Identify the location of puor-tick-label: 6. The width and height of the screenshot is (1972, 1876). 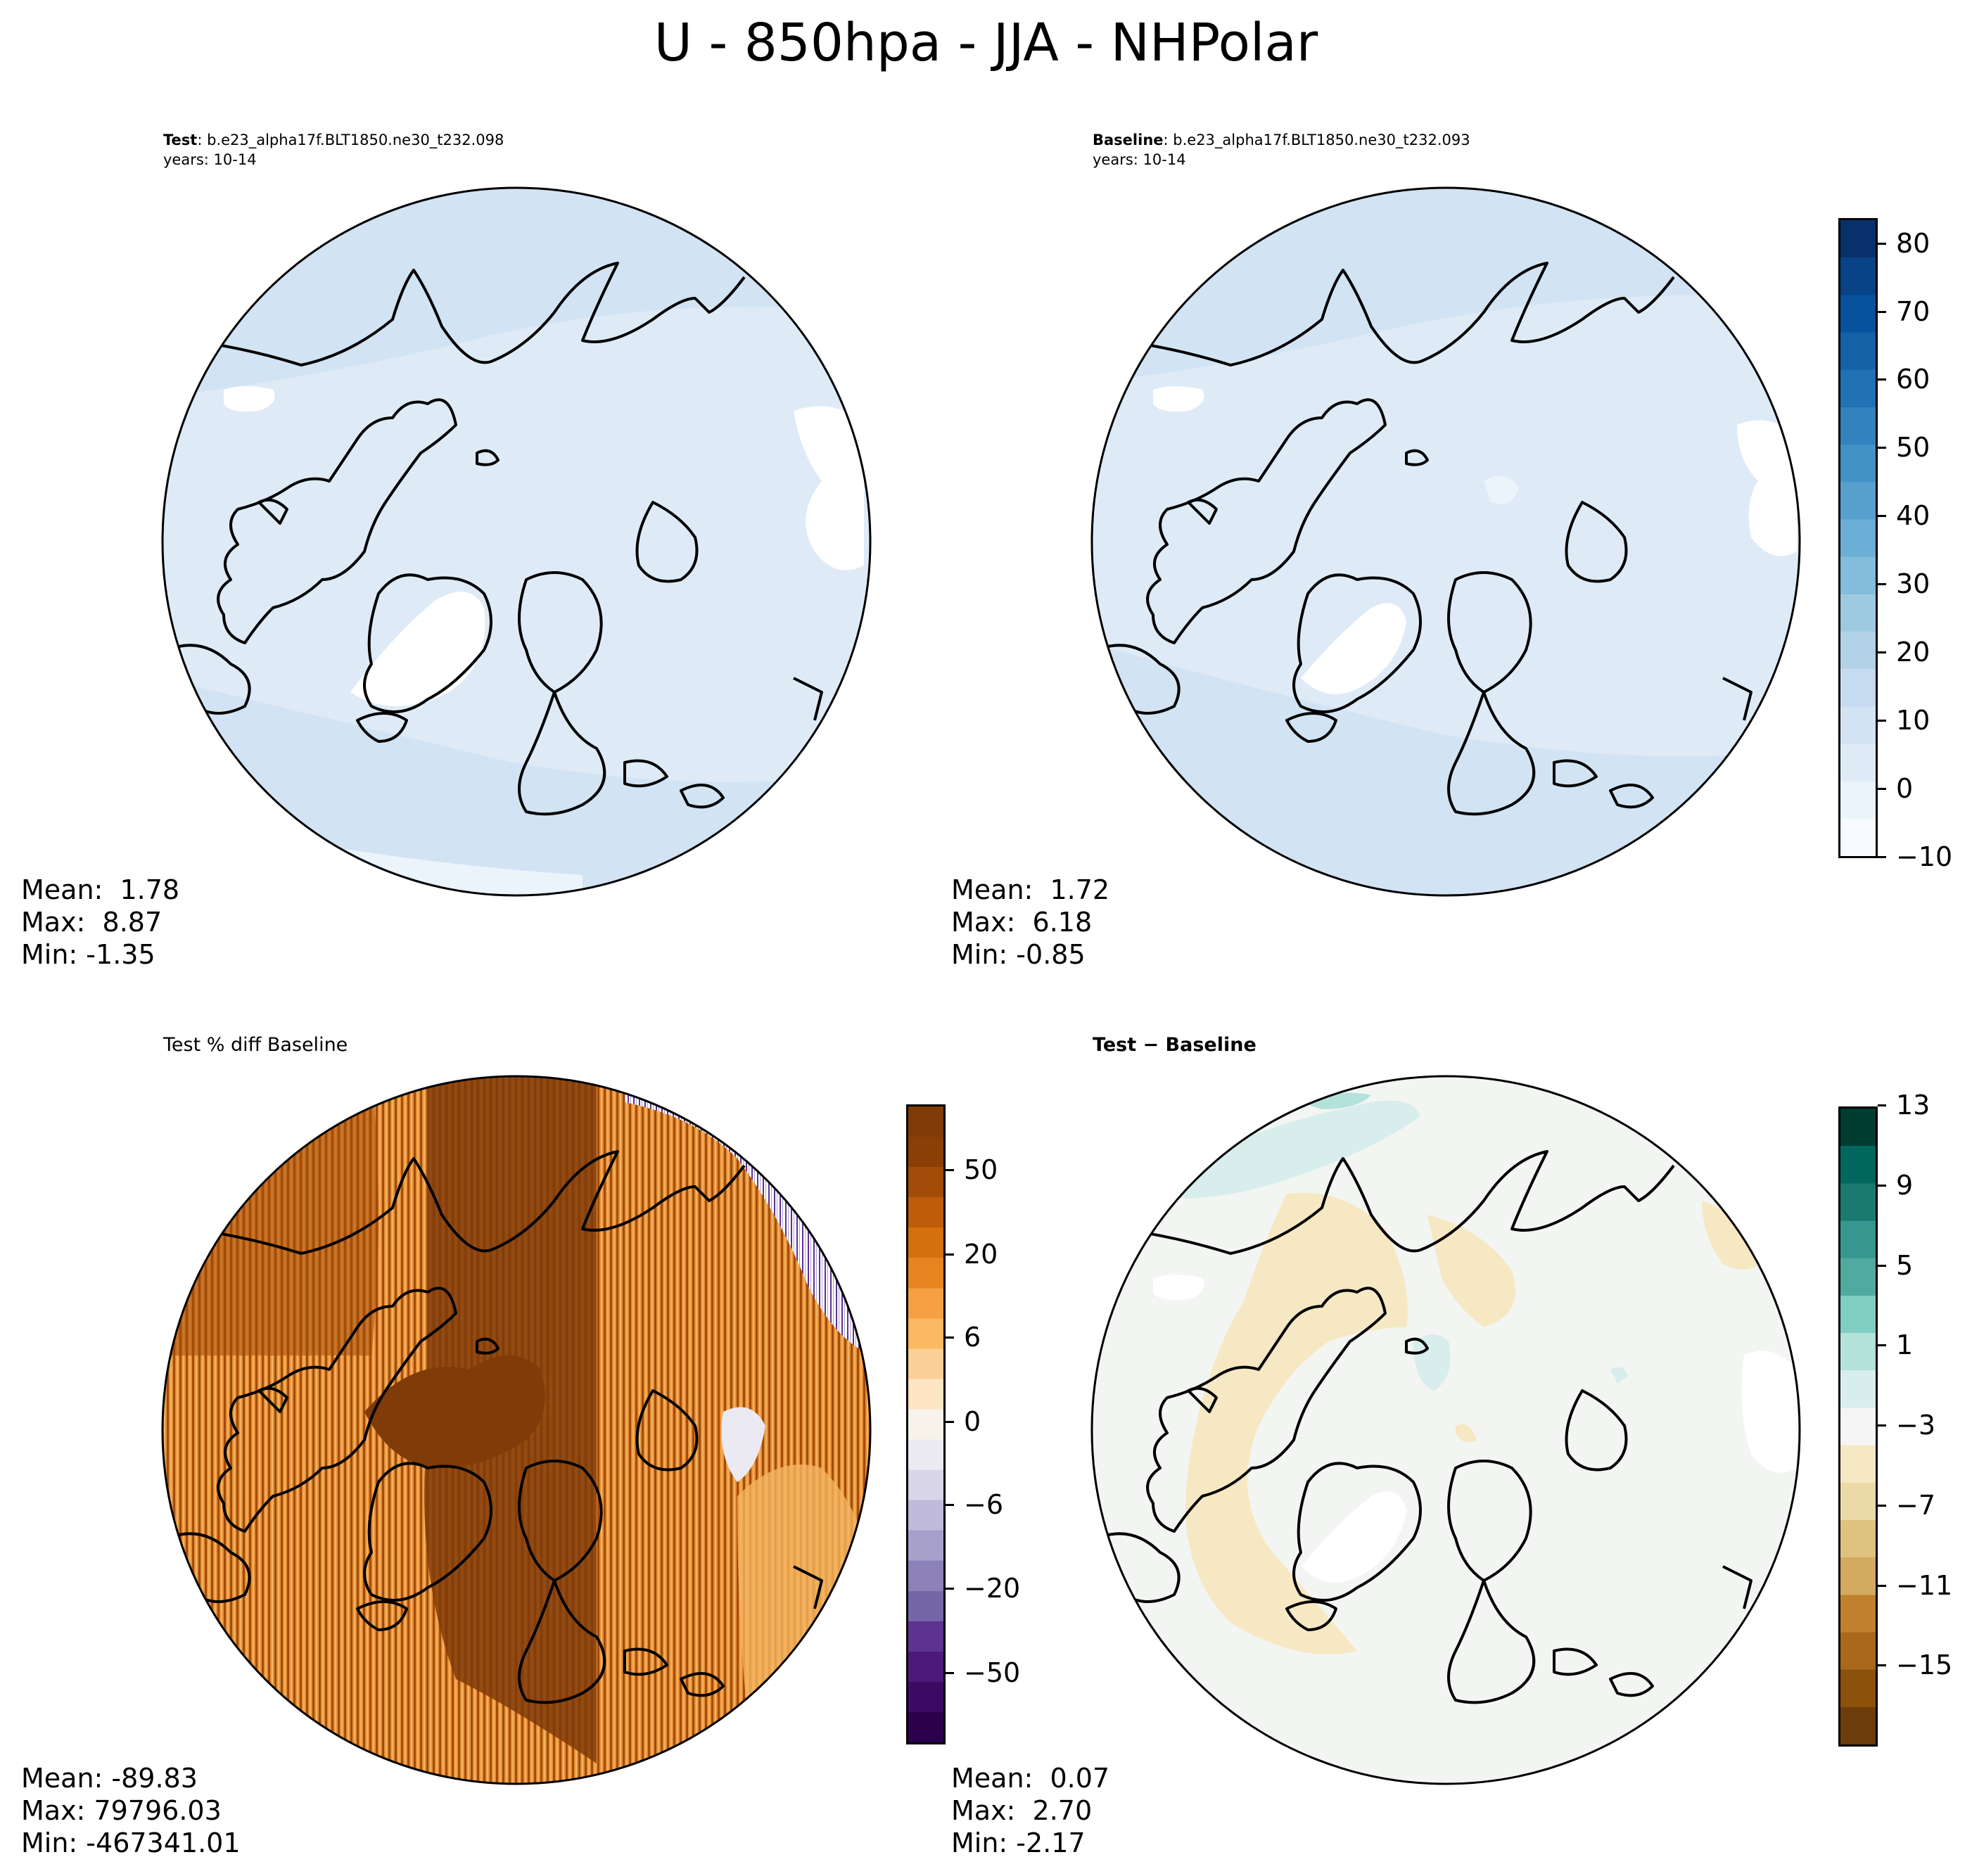
(963, 1337).